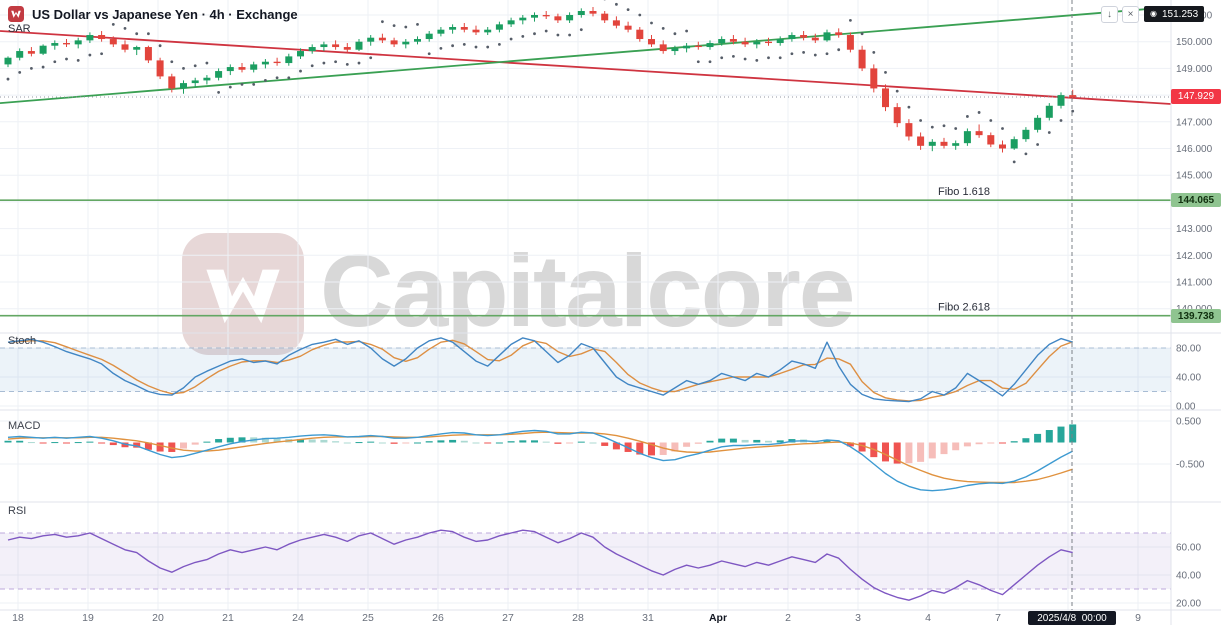 The height and width of the screenshot is (625, 1221). I want to click on svg-text: 141.000, so click(1194, 283).